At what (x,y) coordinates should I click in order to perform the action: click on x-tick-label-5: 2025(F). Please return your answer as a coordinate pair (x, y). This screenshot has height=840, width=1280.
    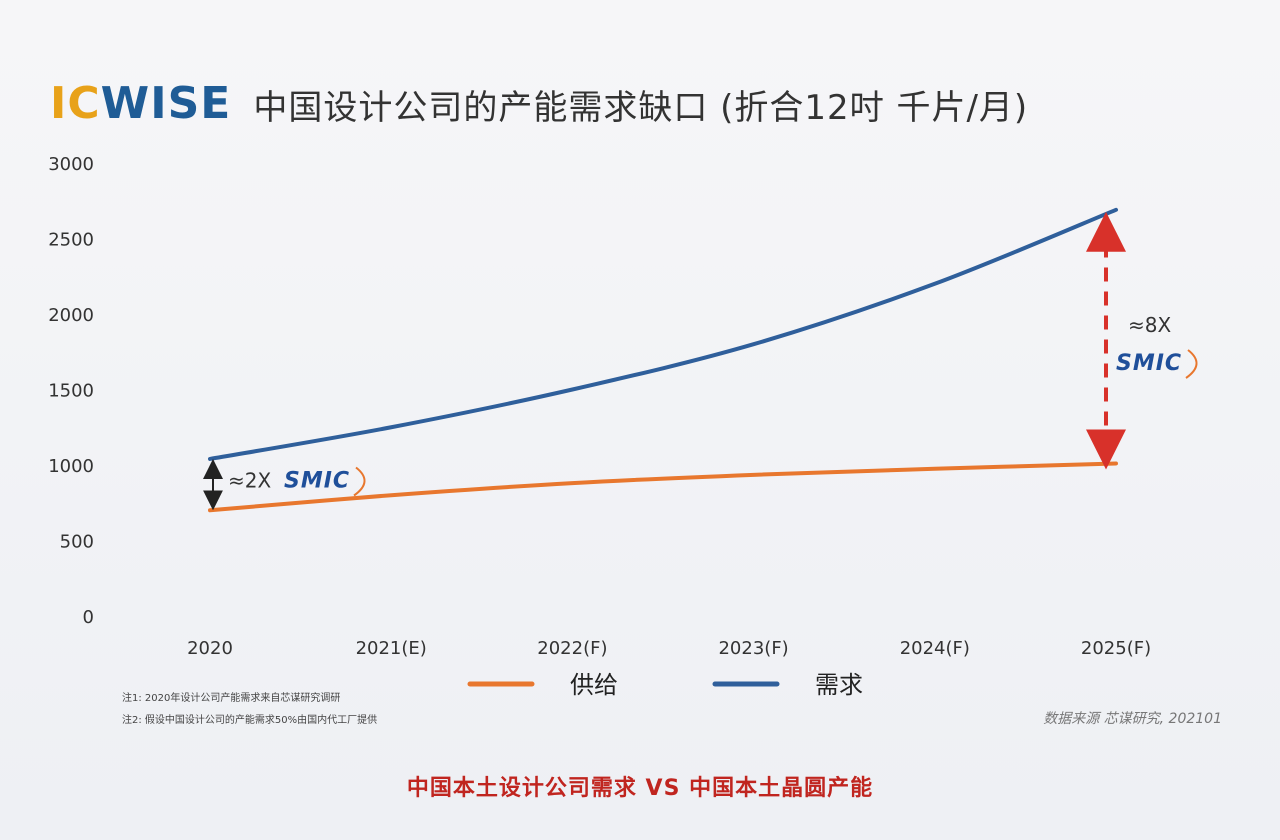
    Looking at the image, I should click on (1116, 648).